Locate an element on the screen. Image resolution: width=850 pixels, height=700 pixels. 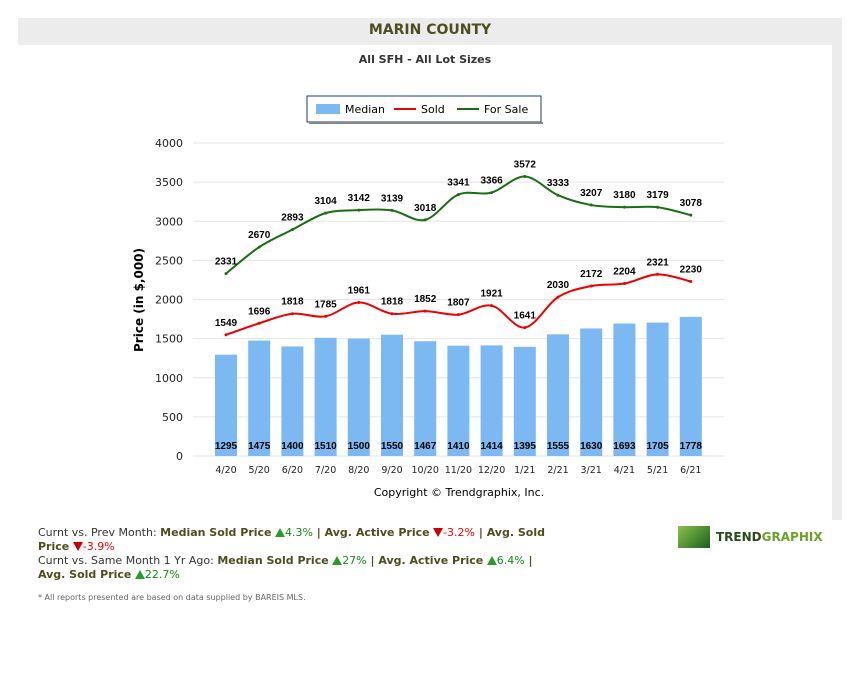
line-data-label: 2230 is located at coordinates (691, 270).